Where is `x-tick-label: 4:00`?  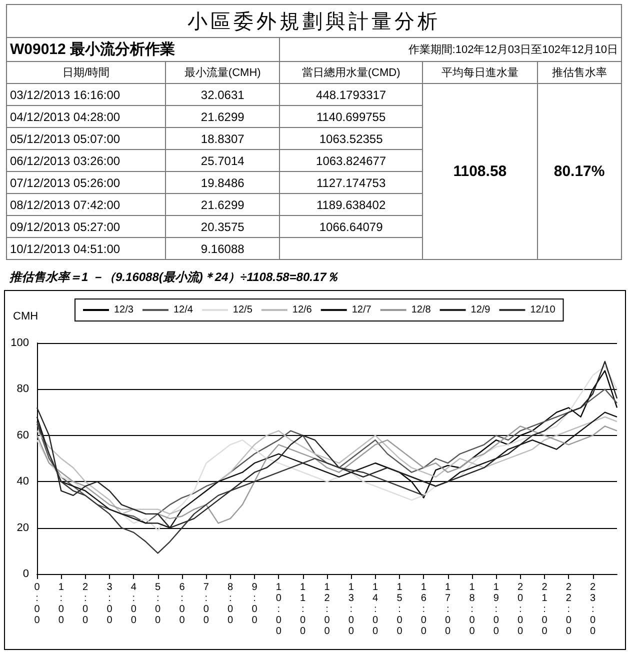 x-tick-label: 4:00 is located at coordinates (133, 604).